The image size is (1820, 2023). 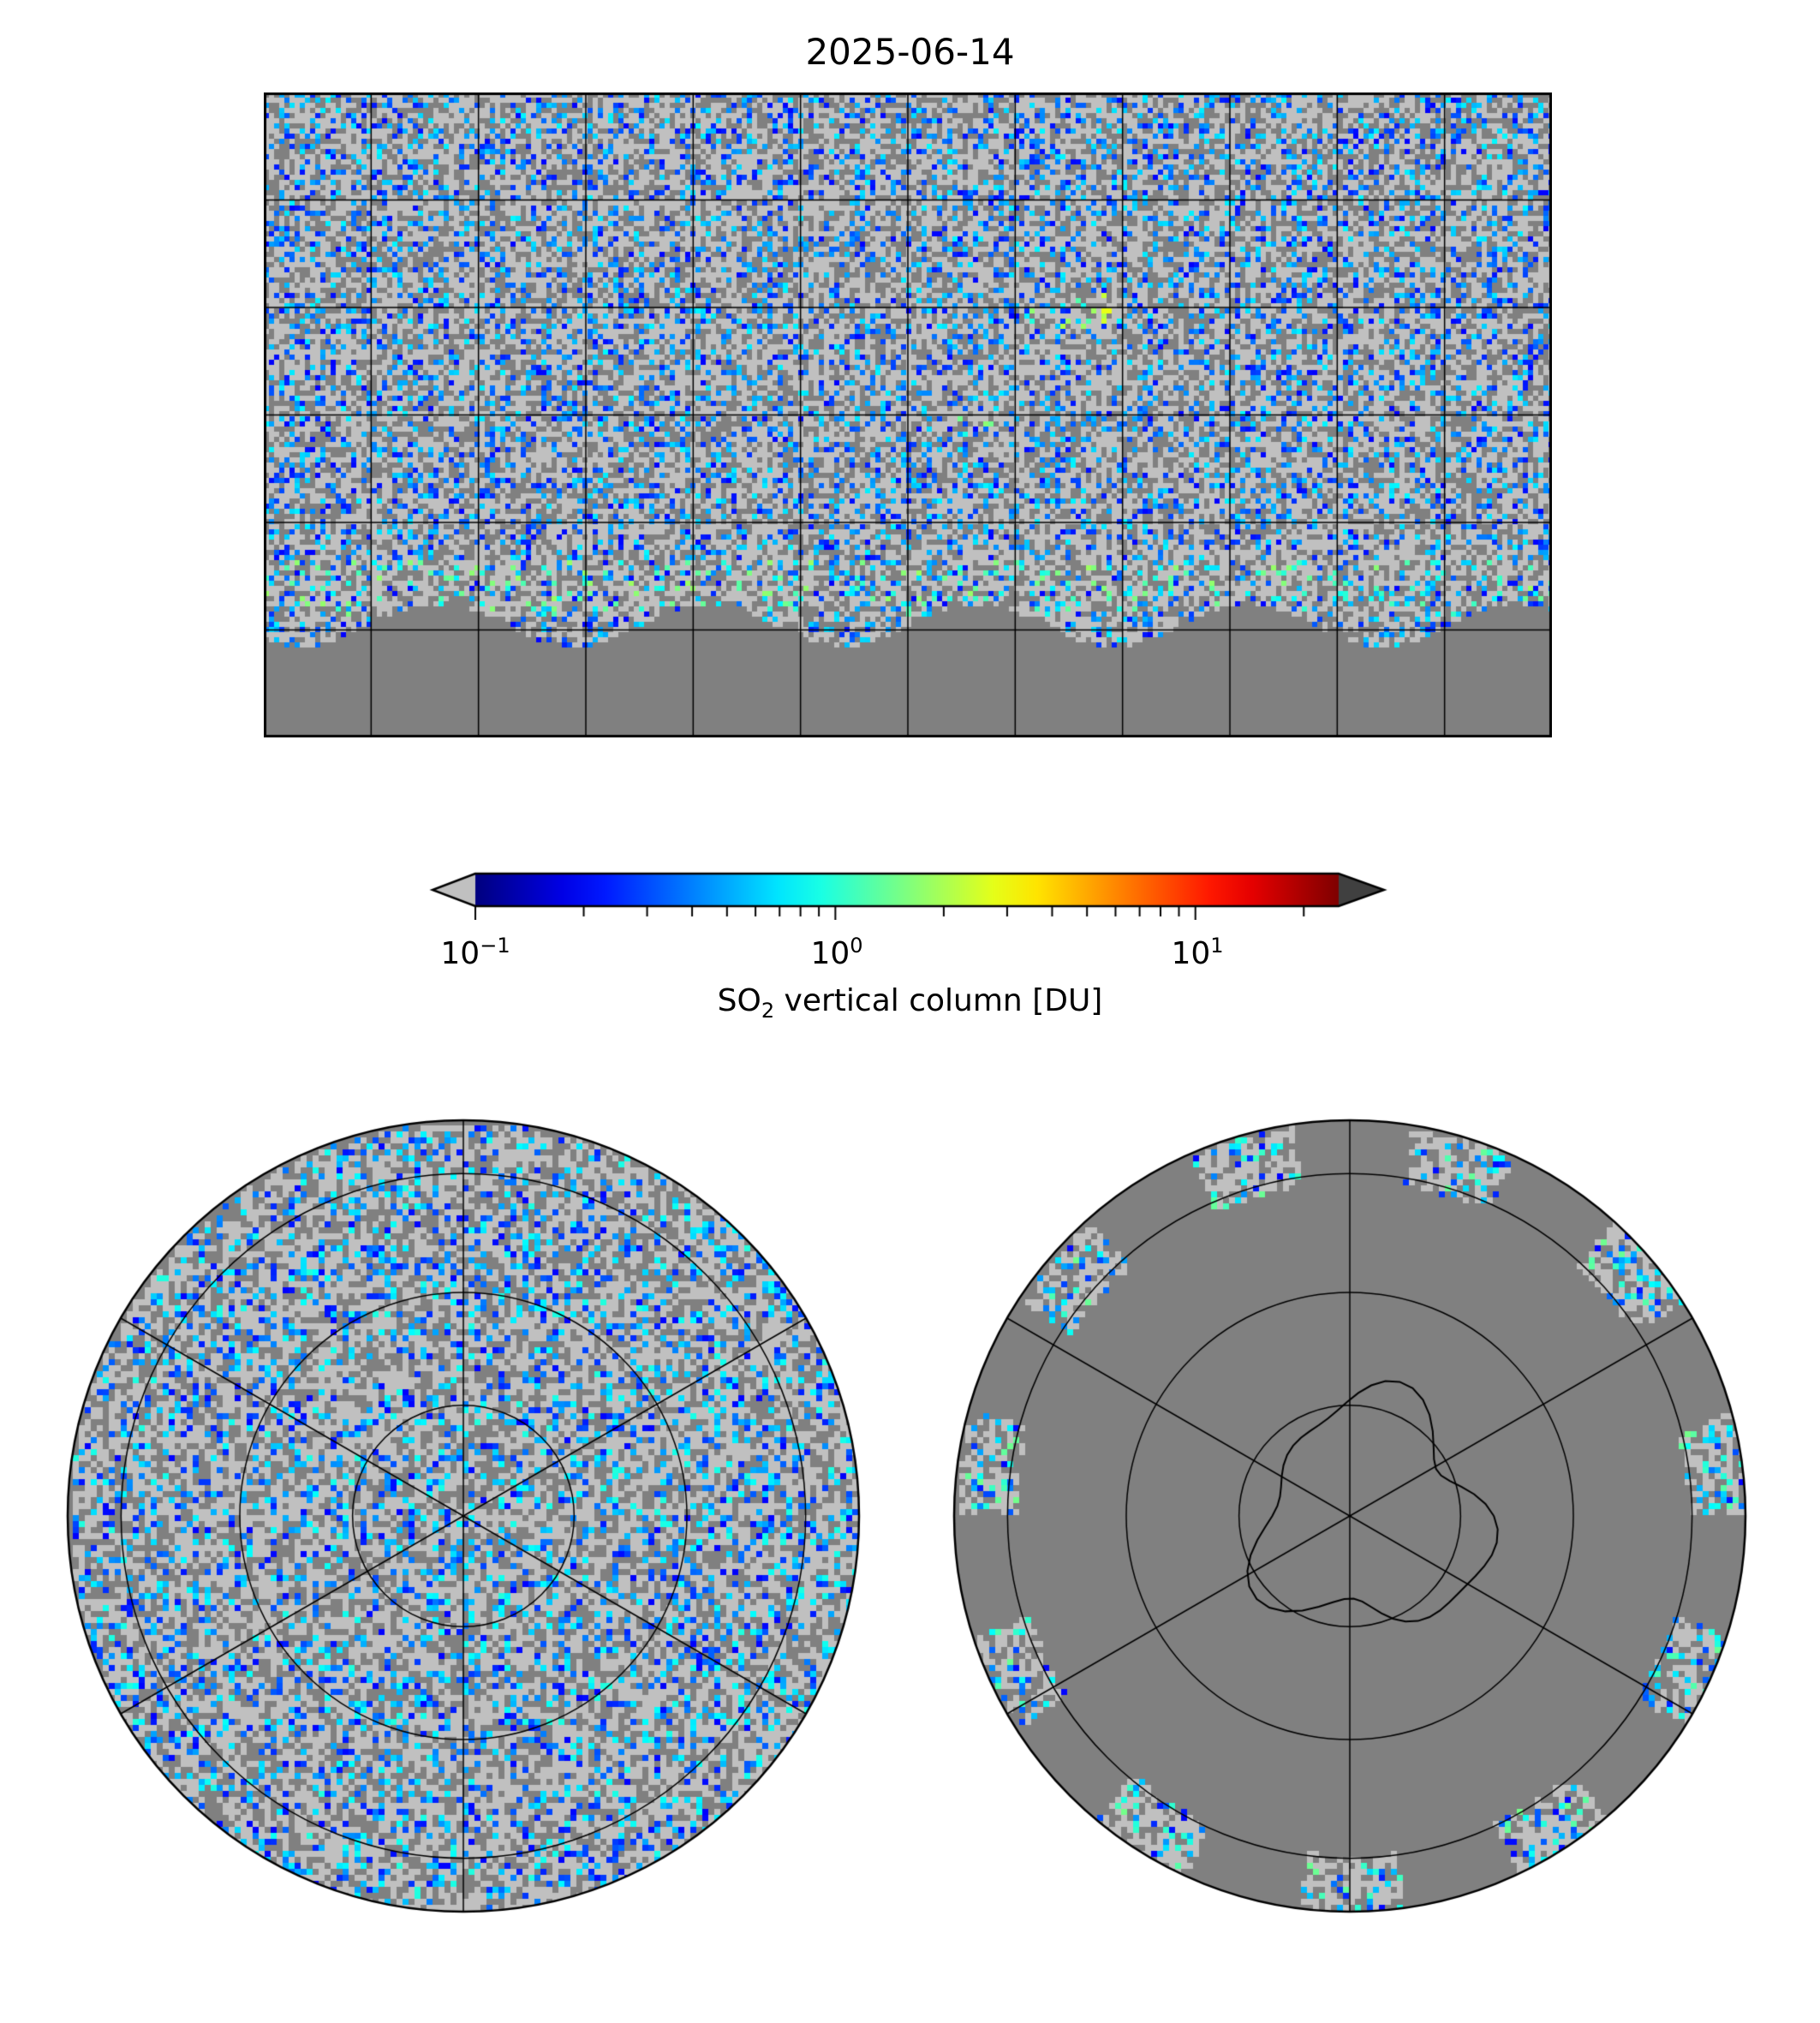 What do you see at coordinates (912, 890) in the screenshot?
I see `colorbar` at bounding box center [912, 890].